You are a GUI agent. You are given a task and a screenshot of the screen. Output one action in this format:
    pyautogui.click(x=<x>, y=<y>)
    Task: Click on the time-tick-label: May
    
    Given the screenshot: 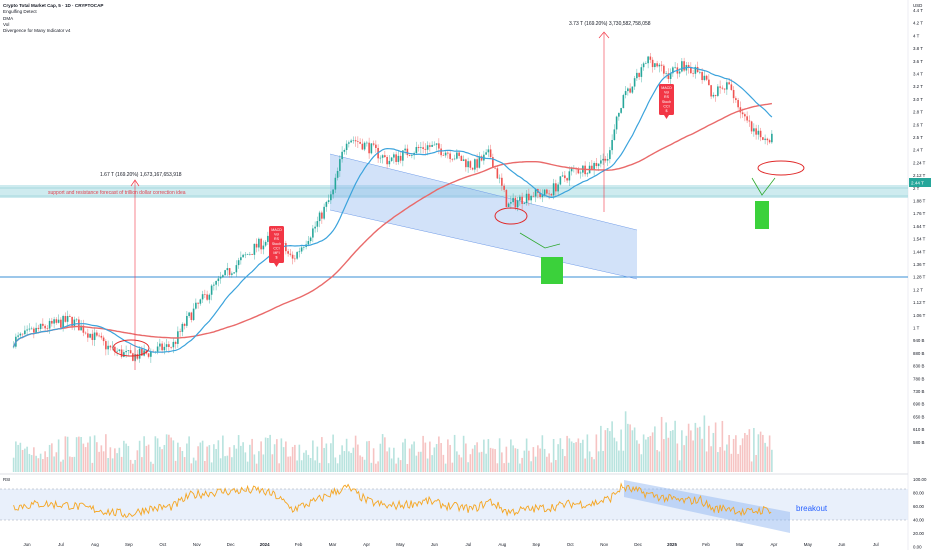 What is the action you would take?
    pyautogui.click(x=400, y=544)
    